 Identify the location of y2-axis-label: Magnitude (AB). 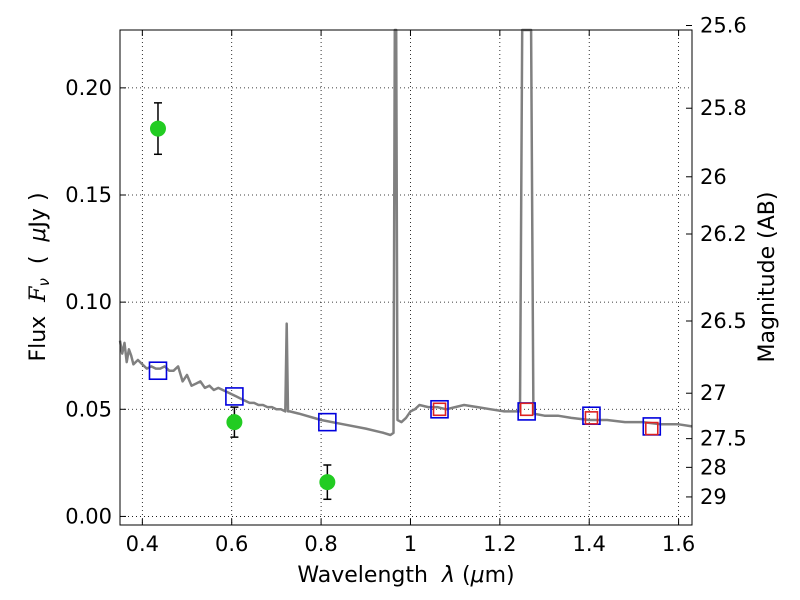
(767, 277).